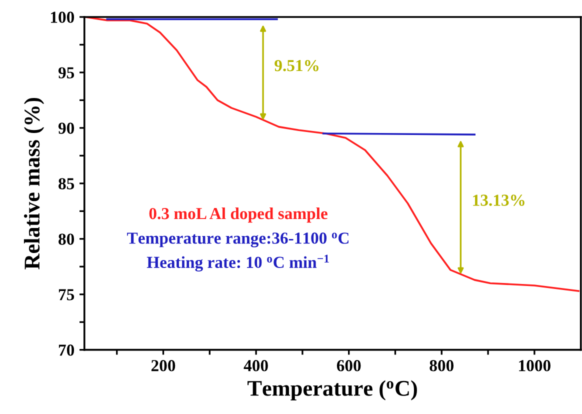 The width and height of the screenshot is (582, 414). What do you see at coordinates (66, 128) in the screenshot?
I see `y-tick-label: 90` at bounding box center [66, 128].